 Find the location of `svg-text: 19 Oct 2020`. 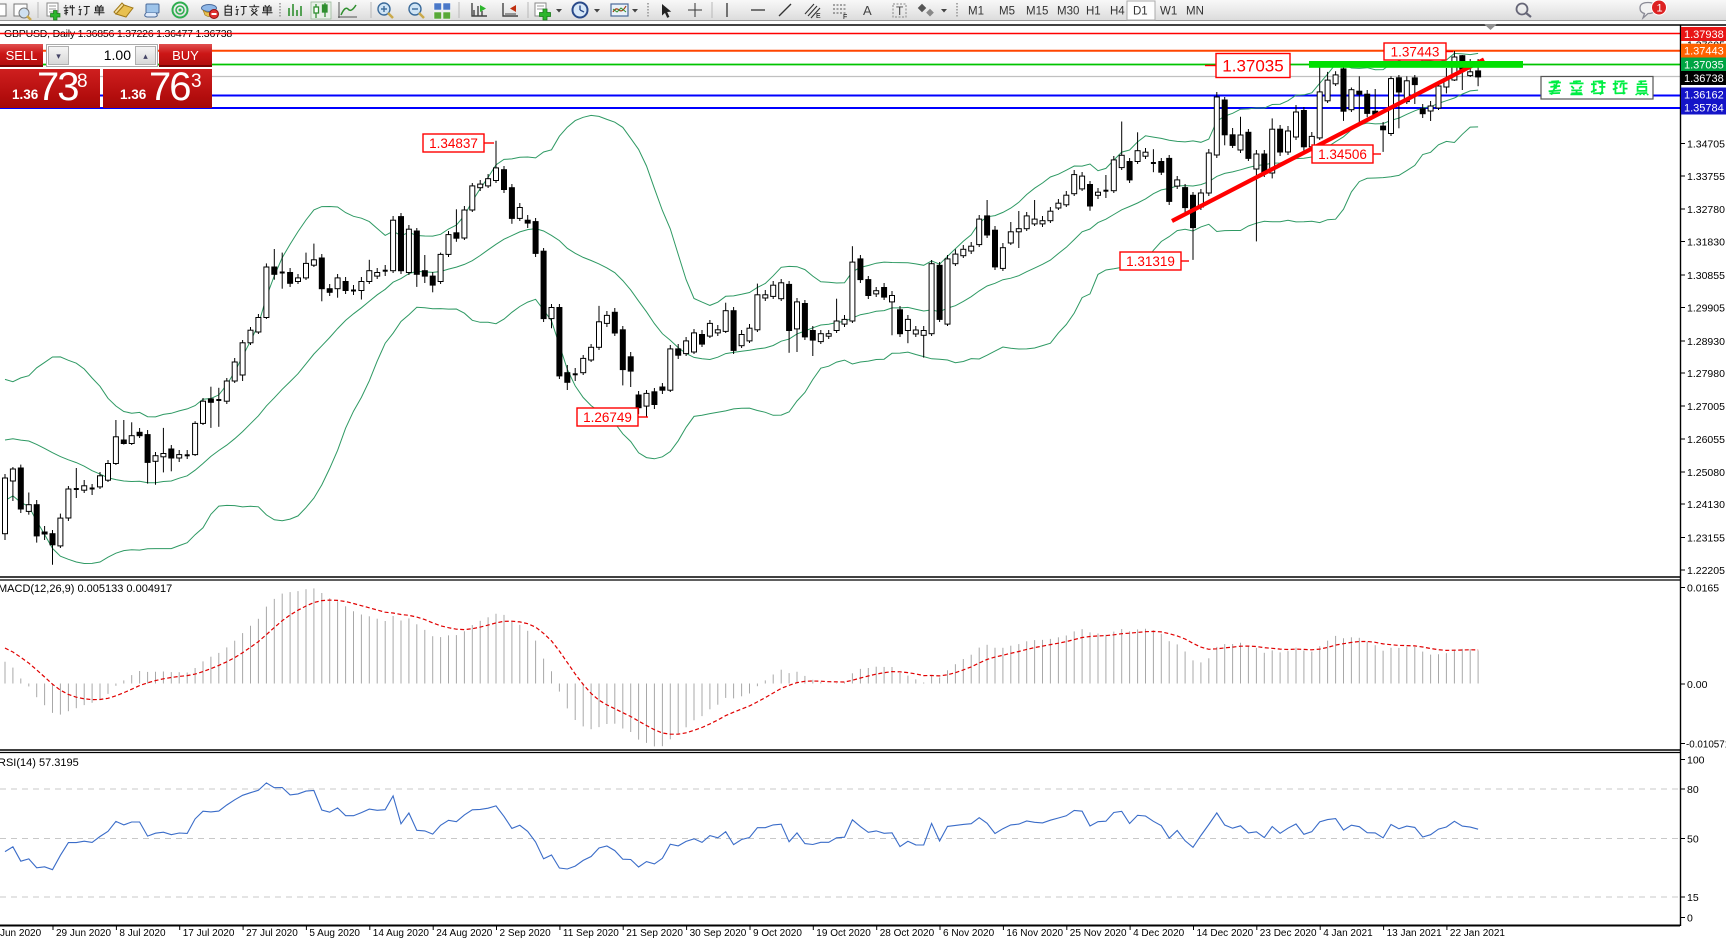

svg-text: 19 Oct 2020 is located at coordinates (843, 933).